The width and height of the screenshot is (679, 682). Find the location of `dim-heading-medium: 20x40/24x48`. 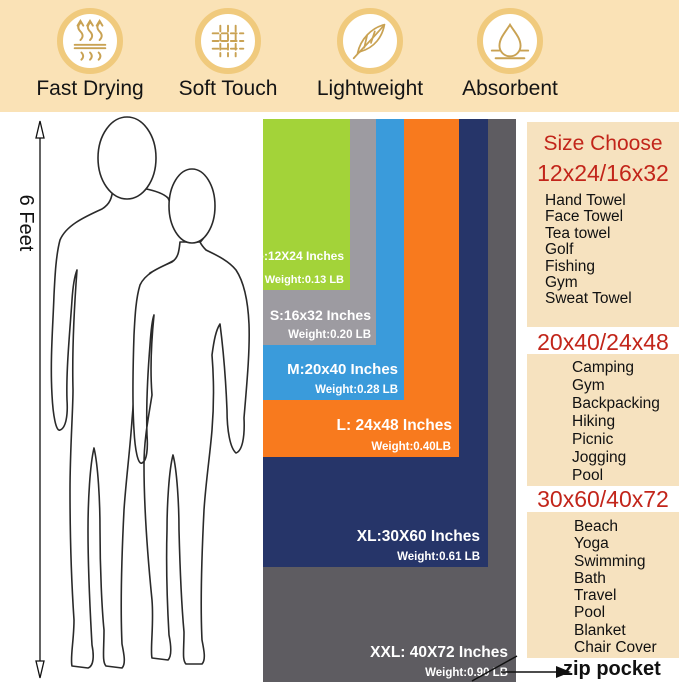

dim-heading-medium: 20x40/24x48 is located at coordinates (603, 342).